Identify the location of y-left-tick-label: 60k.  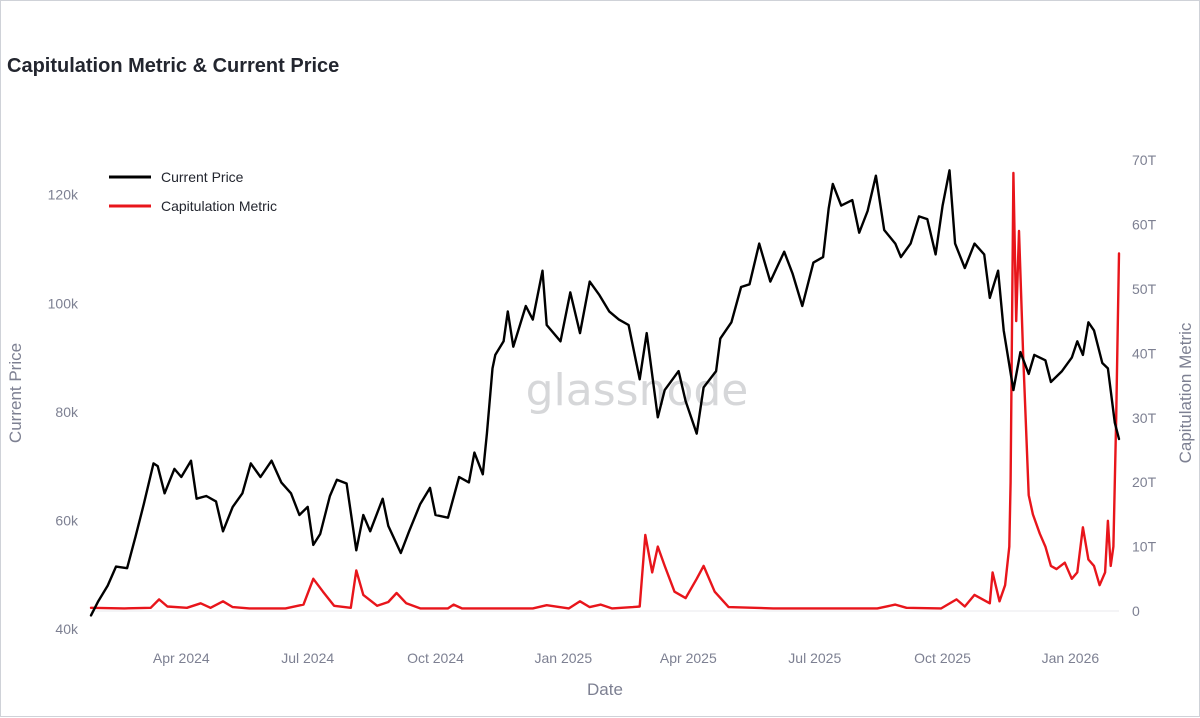
(67, 520).